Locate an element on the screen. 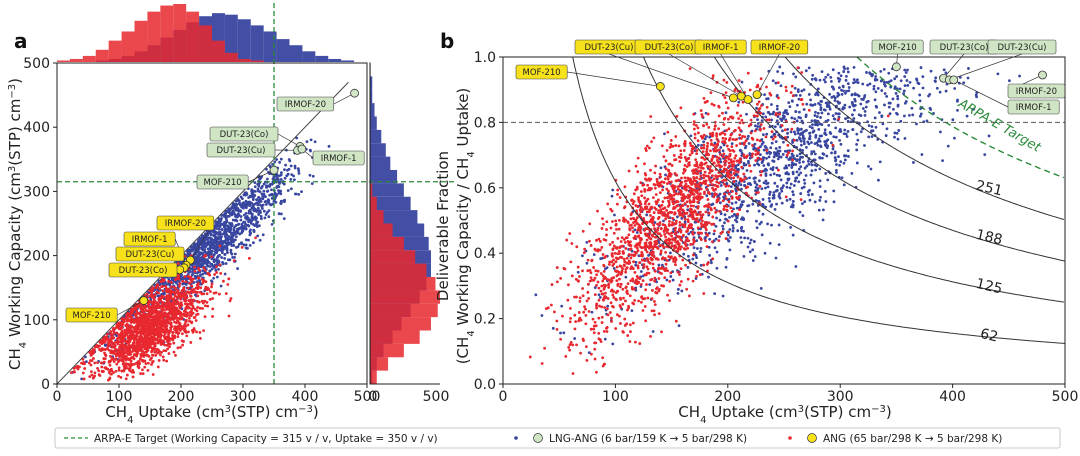 The width and height of the screenshot is (1080, 456). highlight-marker is located at coordinates (144, 300).